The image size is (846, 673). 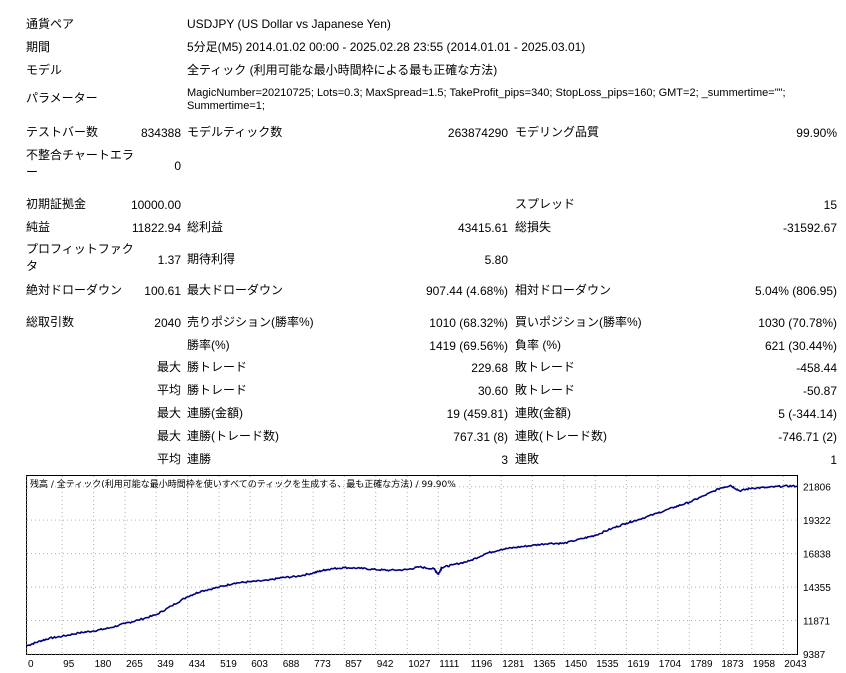 I want to click on largest-profit-trade-label: 勝トレード, so click(x=217, y=367).